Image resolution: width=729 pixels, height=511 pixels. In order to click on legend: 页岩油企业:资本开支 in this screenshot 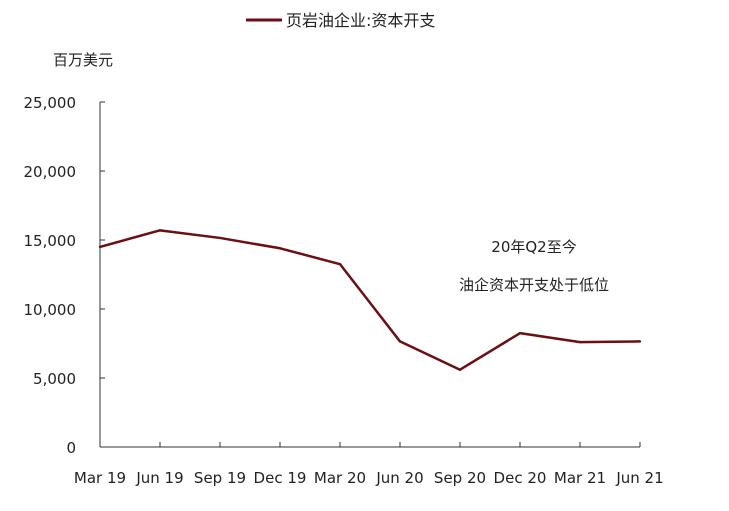, I will do `click(340, 20)`.